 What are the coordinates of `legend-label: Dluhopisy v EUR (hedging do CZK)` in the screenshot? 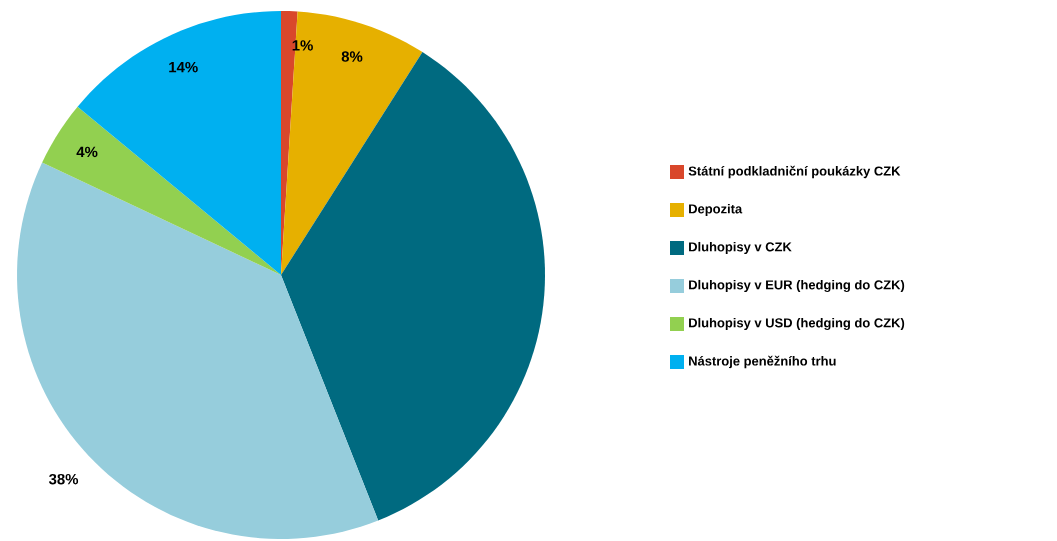 It's located at (797, 286).